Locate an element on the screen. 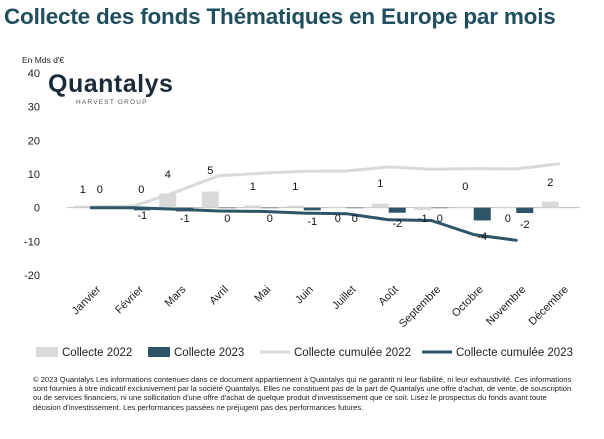 Image resolution: width=604 pixels, height=439 pixels. line-cumulee-2022 is located at coordinates (325, 185).